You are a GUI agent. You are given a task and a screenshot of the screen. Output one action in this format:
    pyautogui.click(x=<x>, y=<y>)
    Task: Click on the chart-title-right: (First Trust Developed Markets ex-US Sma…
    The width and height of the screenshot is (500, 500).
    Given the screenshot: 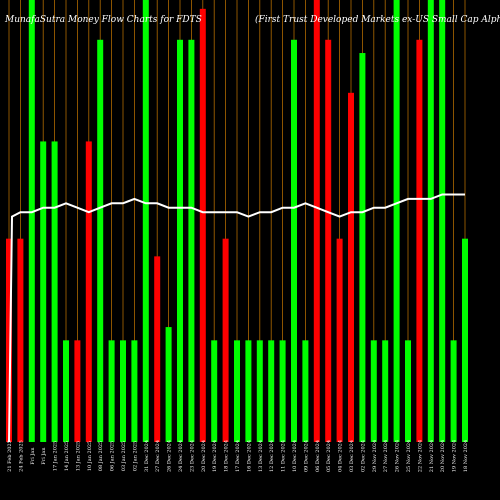 What is the action you would take?
    pyautogui.click(x=377, y=19)
    